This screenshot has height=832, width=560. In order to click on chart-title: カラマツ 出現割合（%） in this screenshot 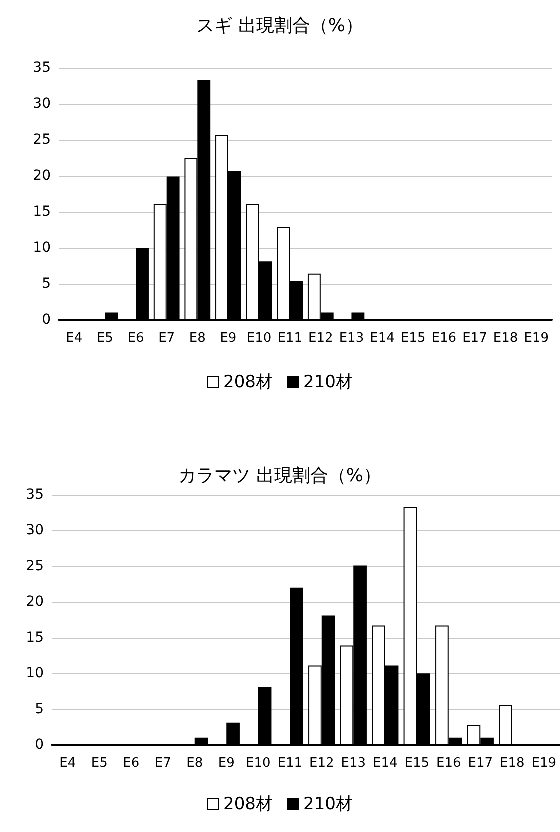, I will do `click(280, 476)`.